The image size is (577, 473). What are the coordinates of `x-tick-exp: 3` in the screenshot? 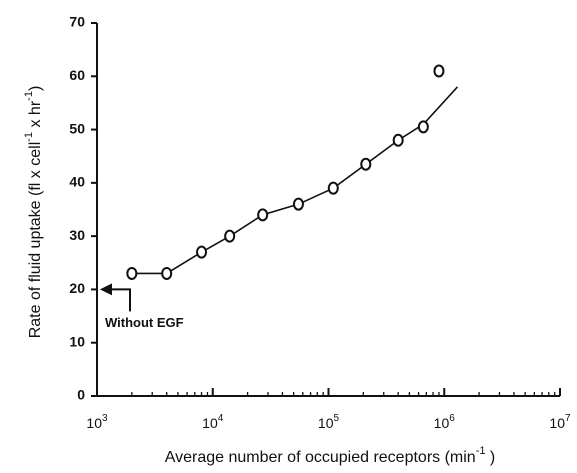 It's located at (105, 418).